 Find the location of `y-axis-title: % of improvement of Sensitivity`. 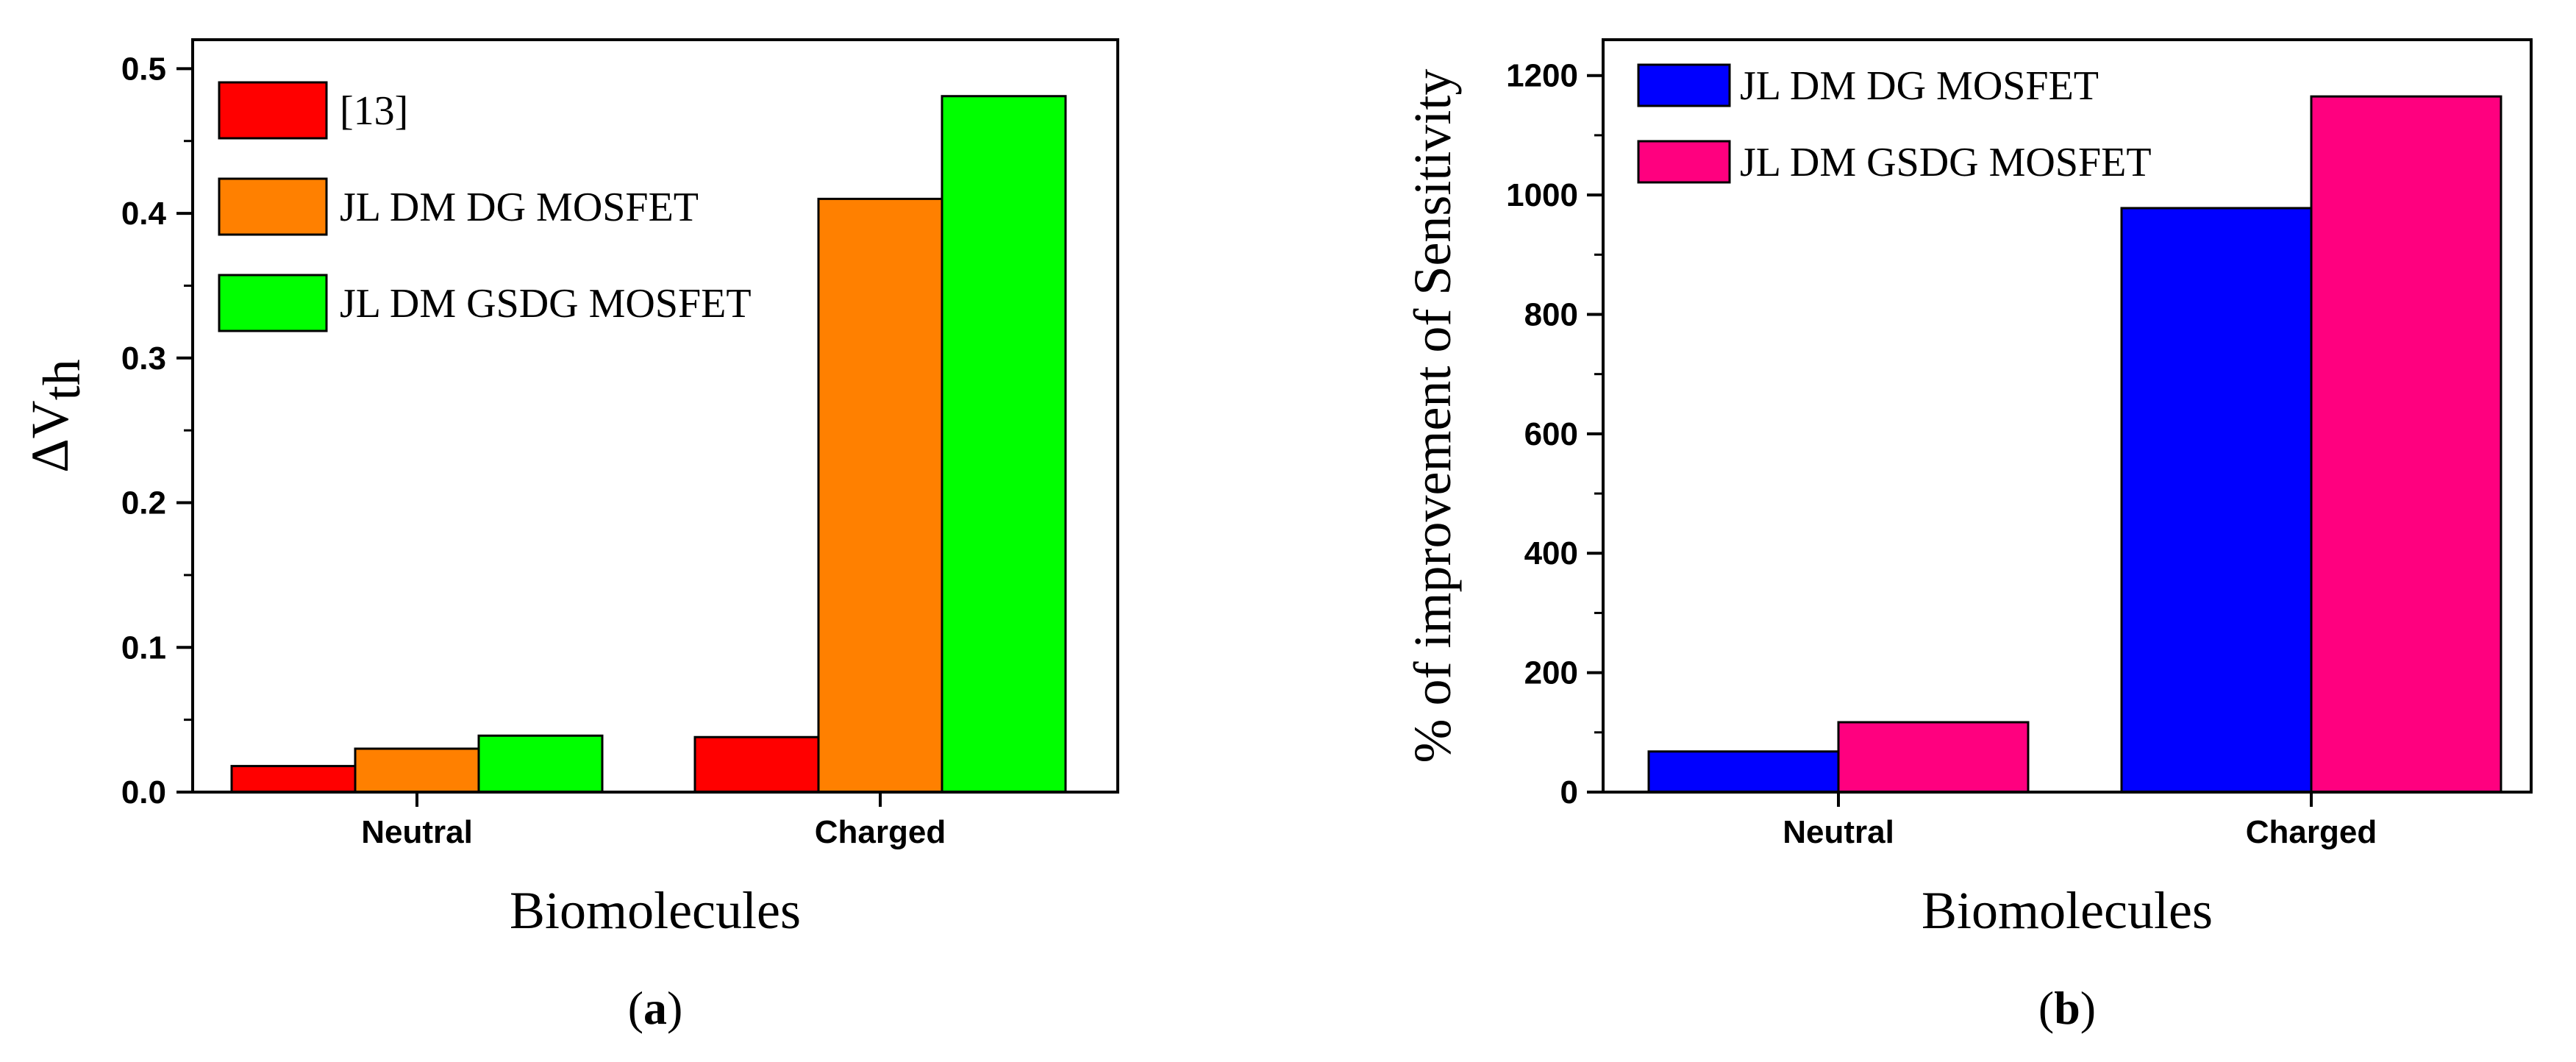

y-axis-title: % of improvement of Sensitivity is located at coordinates (1432, 416).